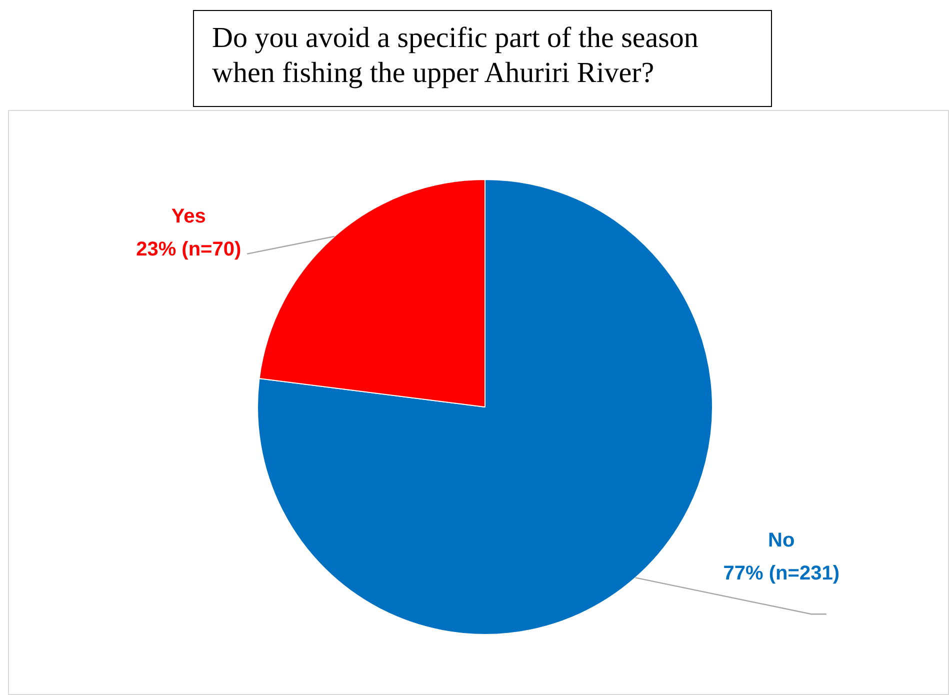 The width and height of the screenshot is (949, 695). Describe the element at coordinates (189, 249) in the screenshot. I see `data-label: 23% (n=70)` at that location.